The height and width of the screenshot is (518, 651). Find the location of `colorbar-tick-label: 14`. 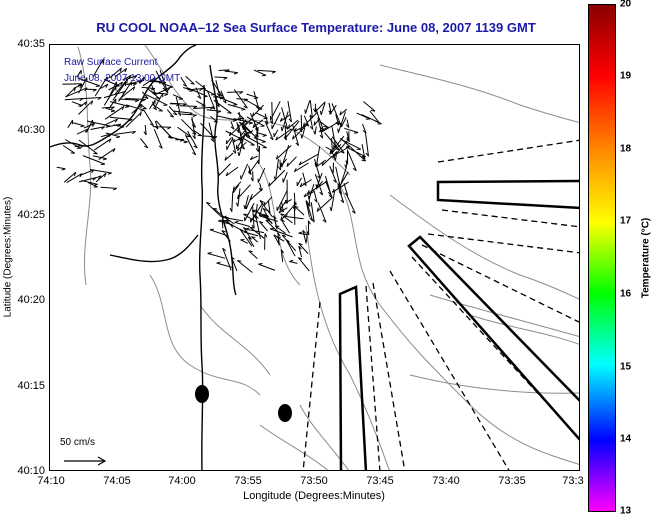

colorbar-tick-label: 14 is located at coordinates (626, 439).